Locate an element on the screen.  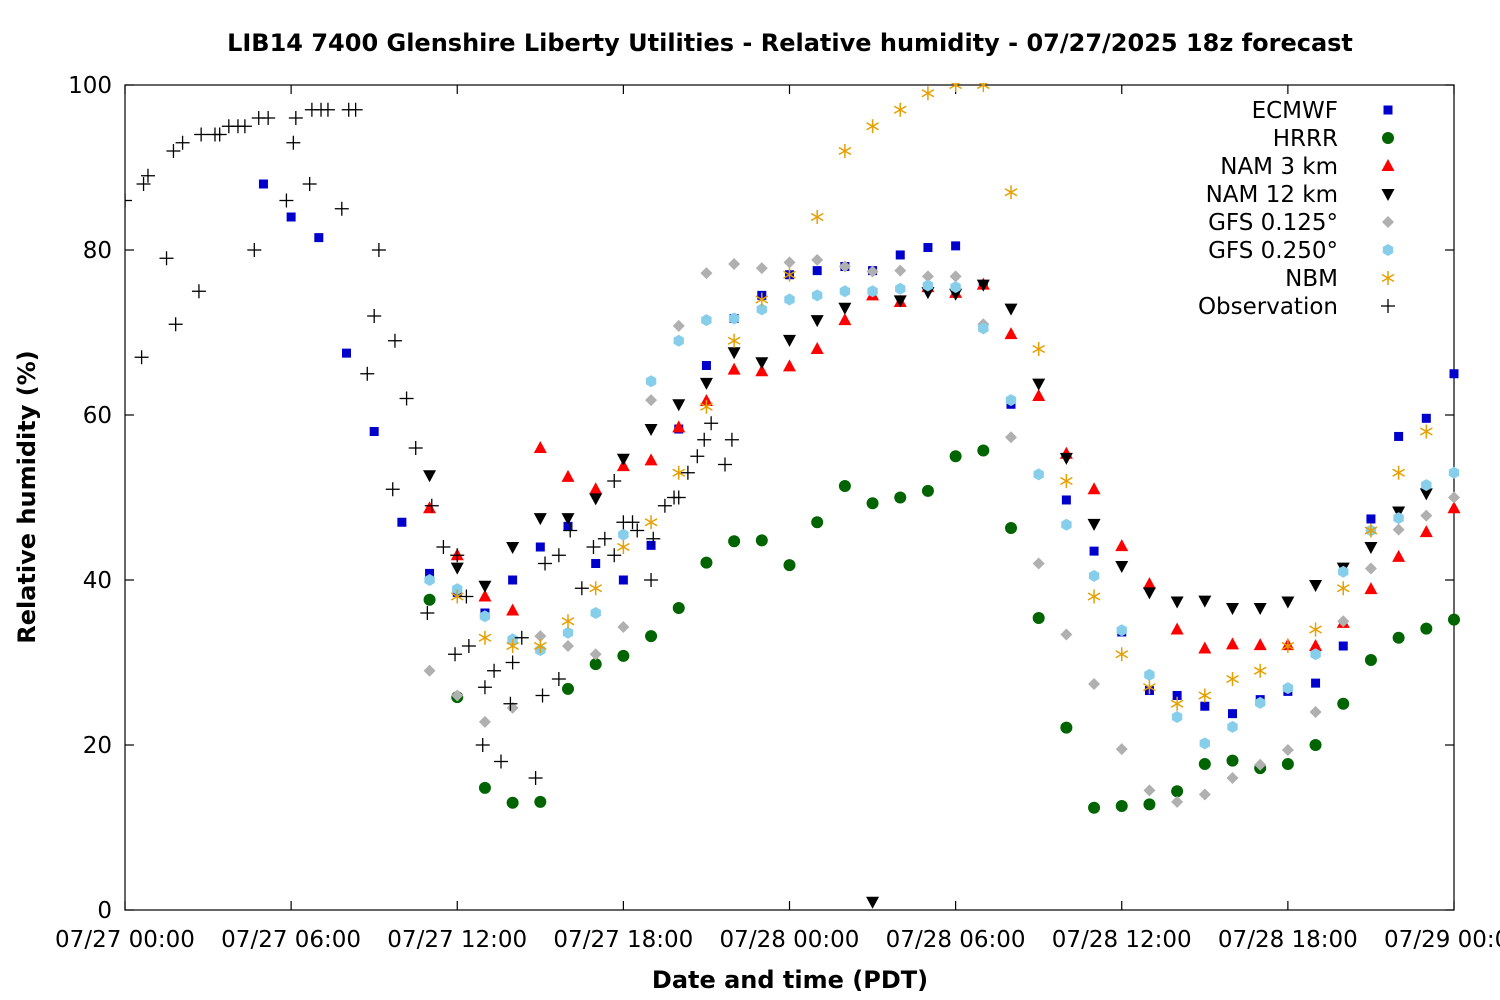
y-tick-label: 60 is located at coordinates (97, 416).